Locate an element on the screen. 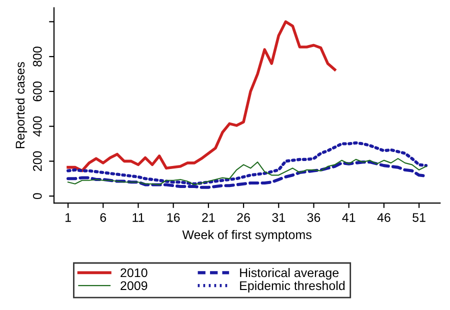 The height and width of the screenshot is (310, 450). legend-label: Epidemic threshold is located at coordinates (292, 286).